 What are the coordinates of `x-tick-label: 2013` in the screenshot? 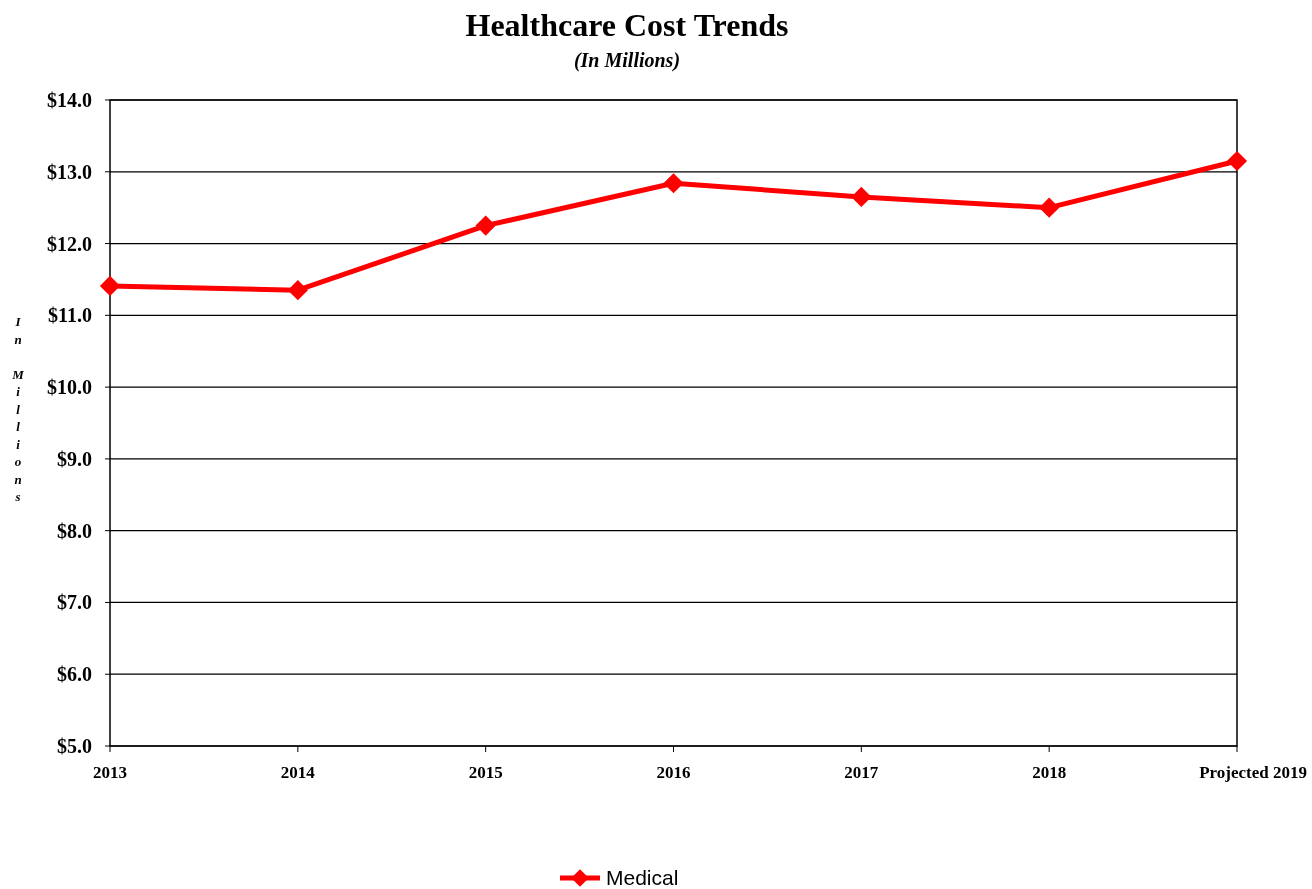 It's located at (110, 772).